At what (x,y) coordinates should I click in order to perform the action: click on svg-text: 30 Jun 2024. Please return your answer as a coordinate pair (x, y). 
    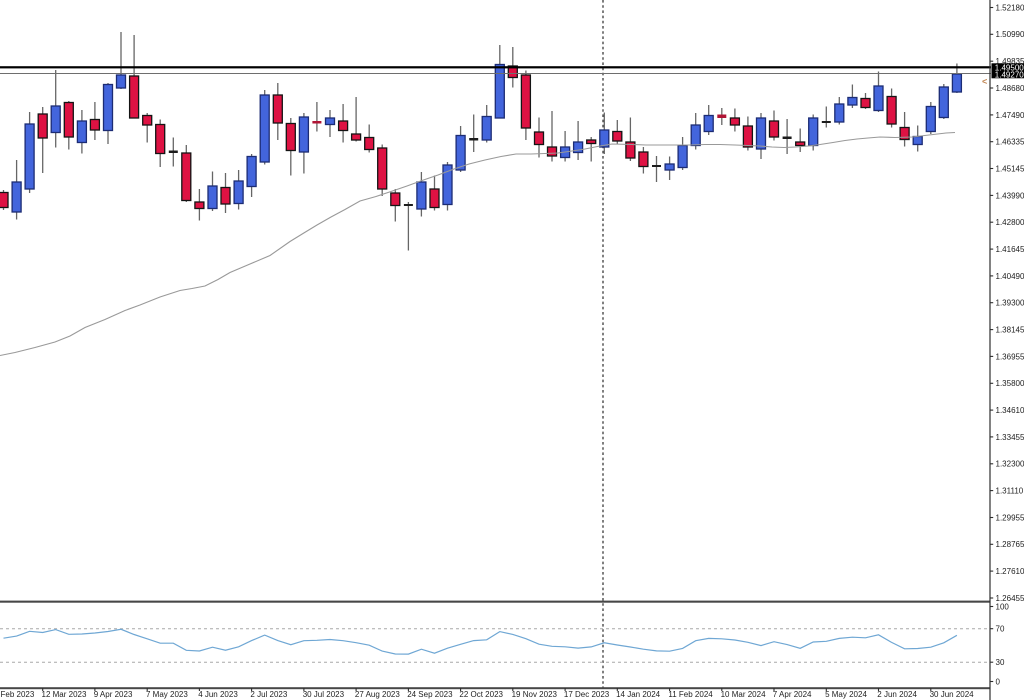
    Looking at the image, I should click on (952, 694).